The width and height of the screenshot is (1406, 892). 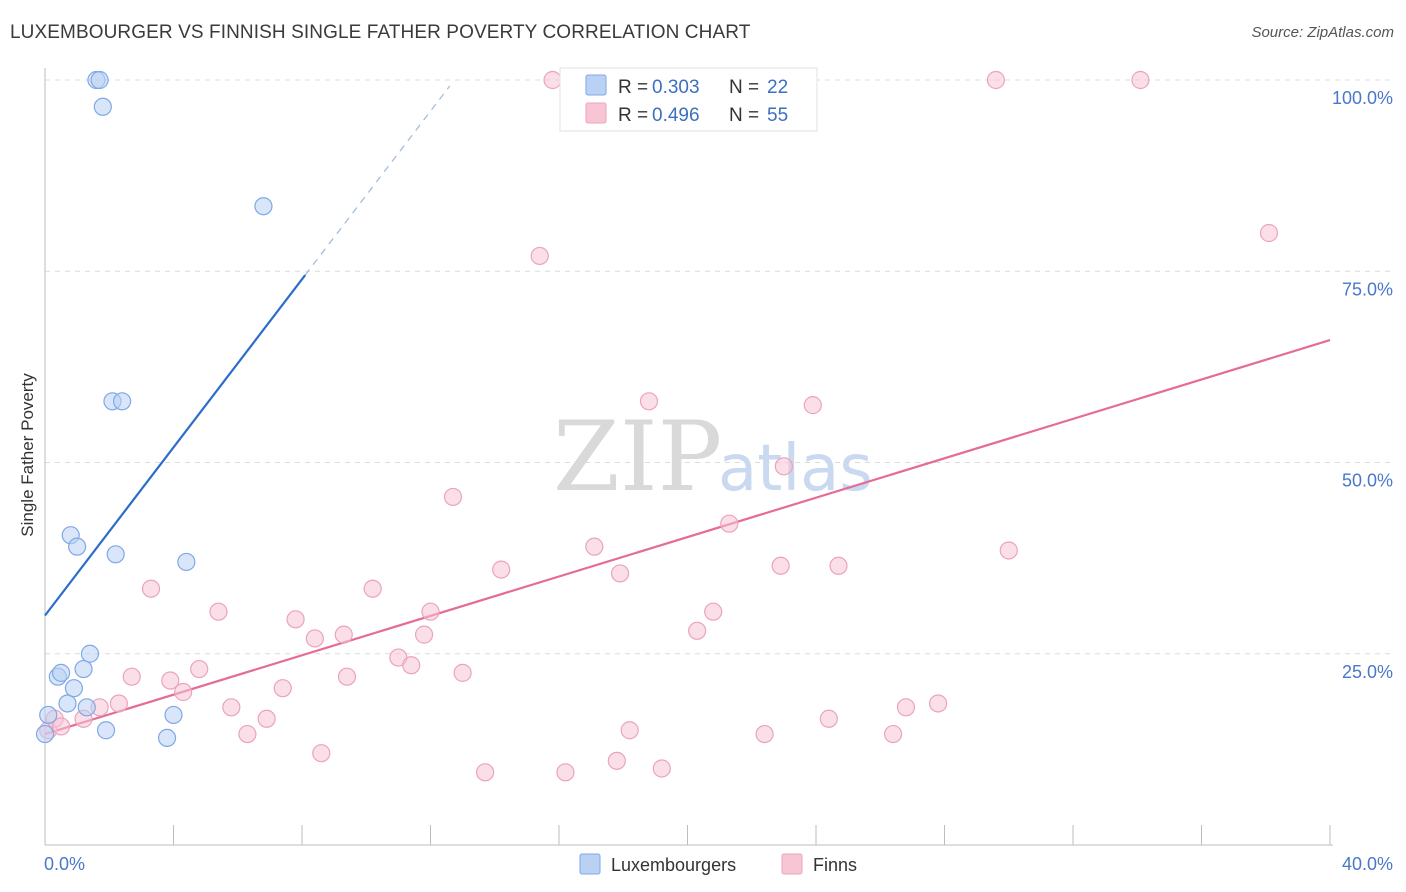 What do you see at coordinates (795, 469) in the screenshot?
I see `watermark-atlas-text: atlas` at bounding box center [795, 469].